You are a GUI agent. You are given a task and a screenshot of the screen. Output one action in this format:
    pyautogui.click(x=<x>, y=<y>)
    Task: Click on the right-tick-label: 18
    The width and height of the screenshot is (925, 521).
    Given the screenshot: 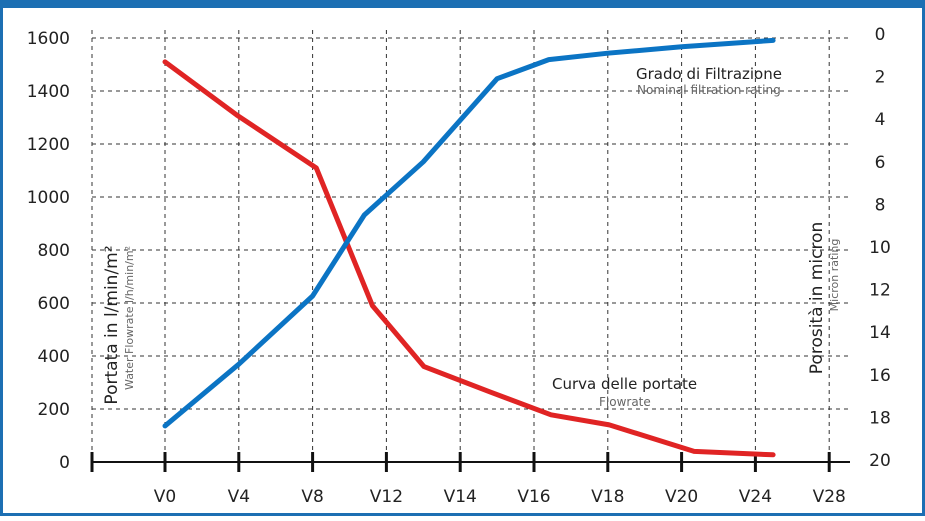 What is the action you would take?
    pyautogui.click(x=880, y=418)
    